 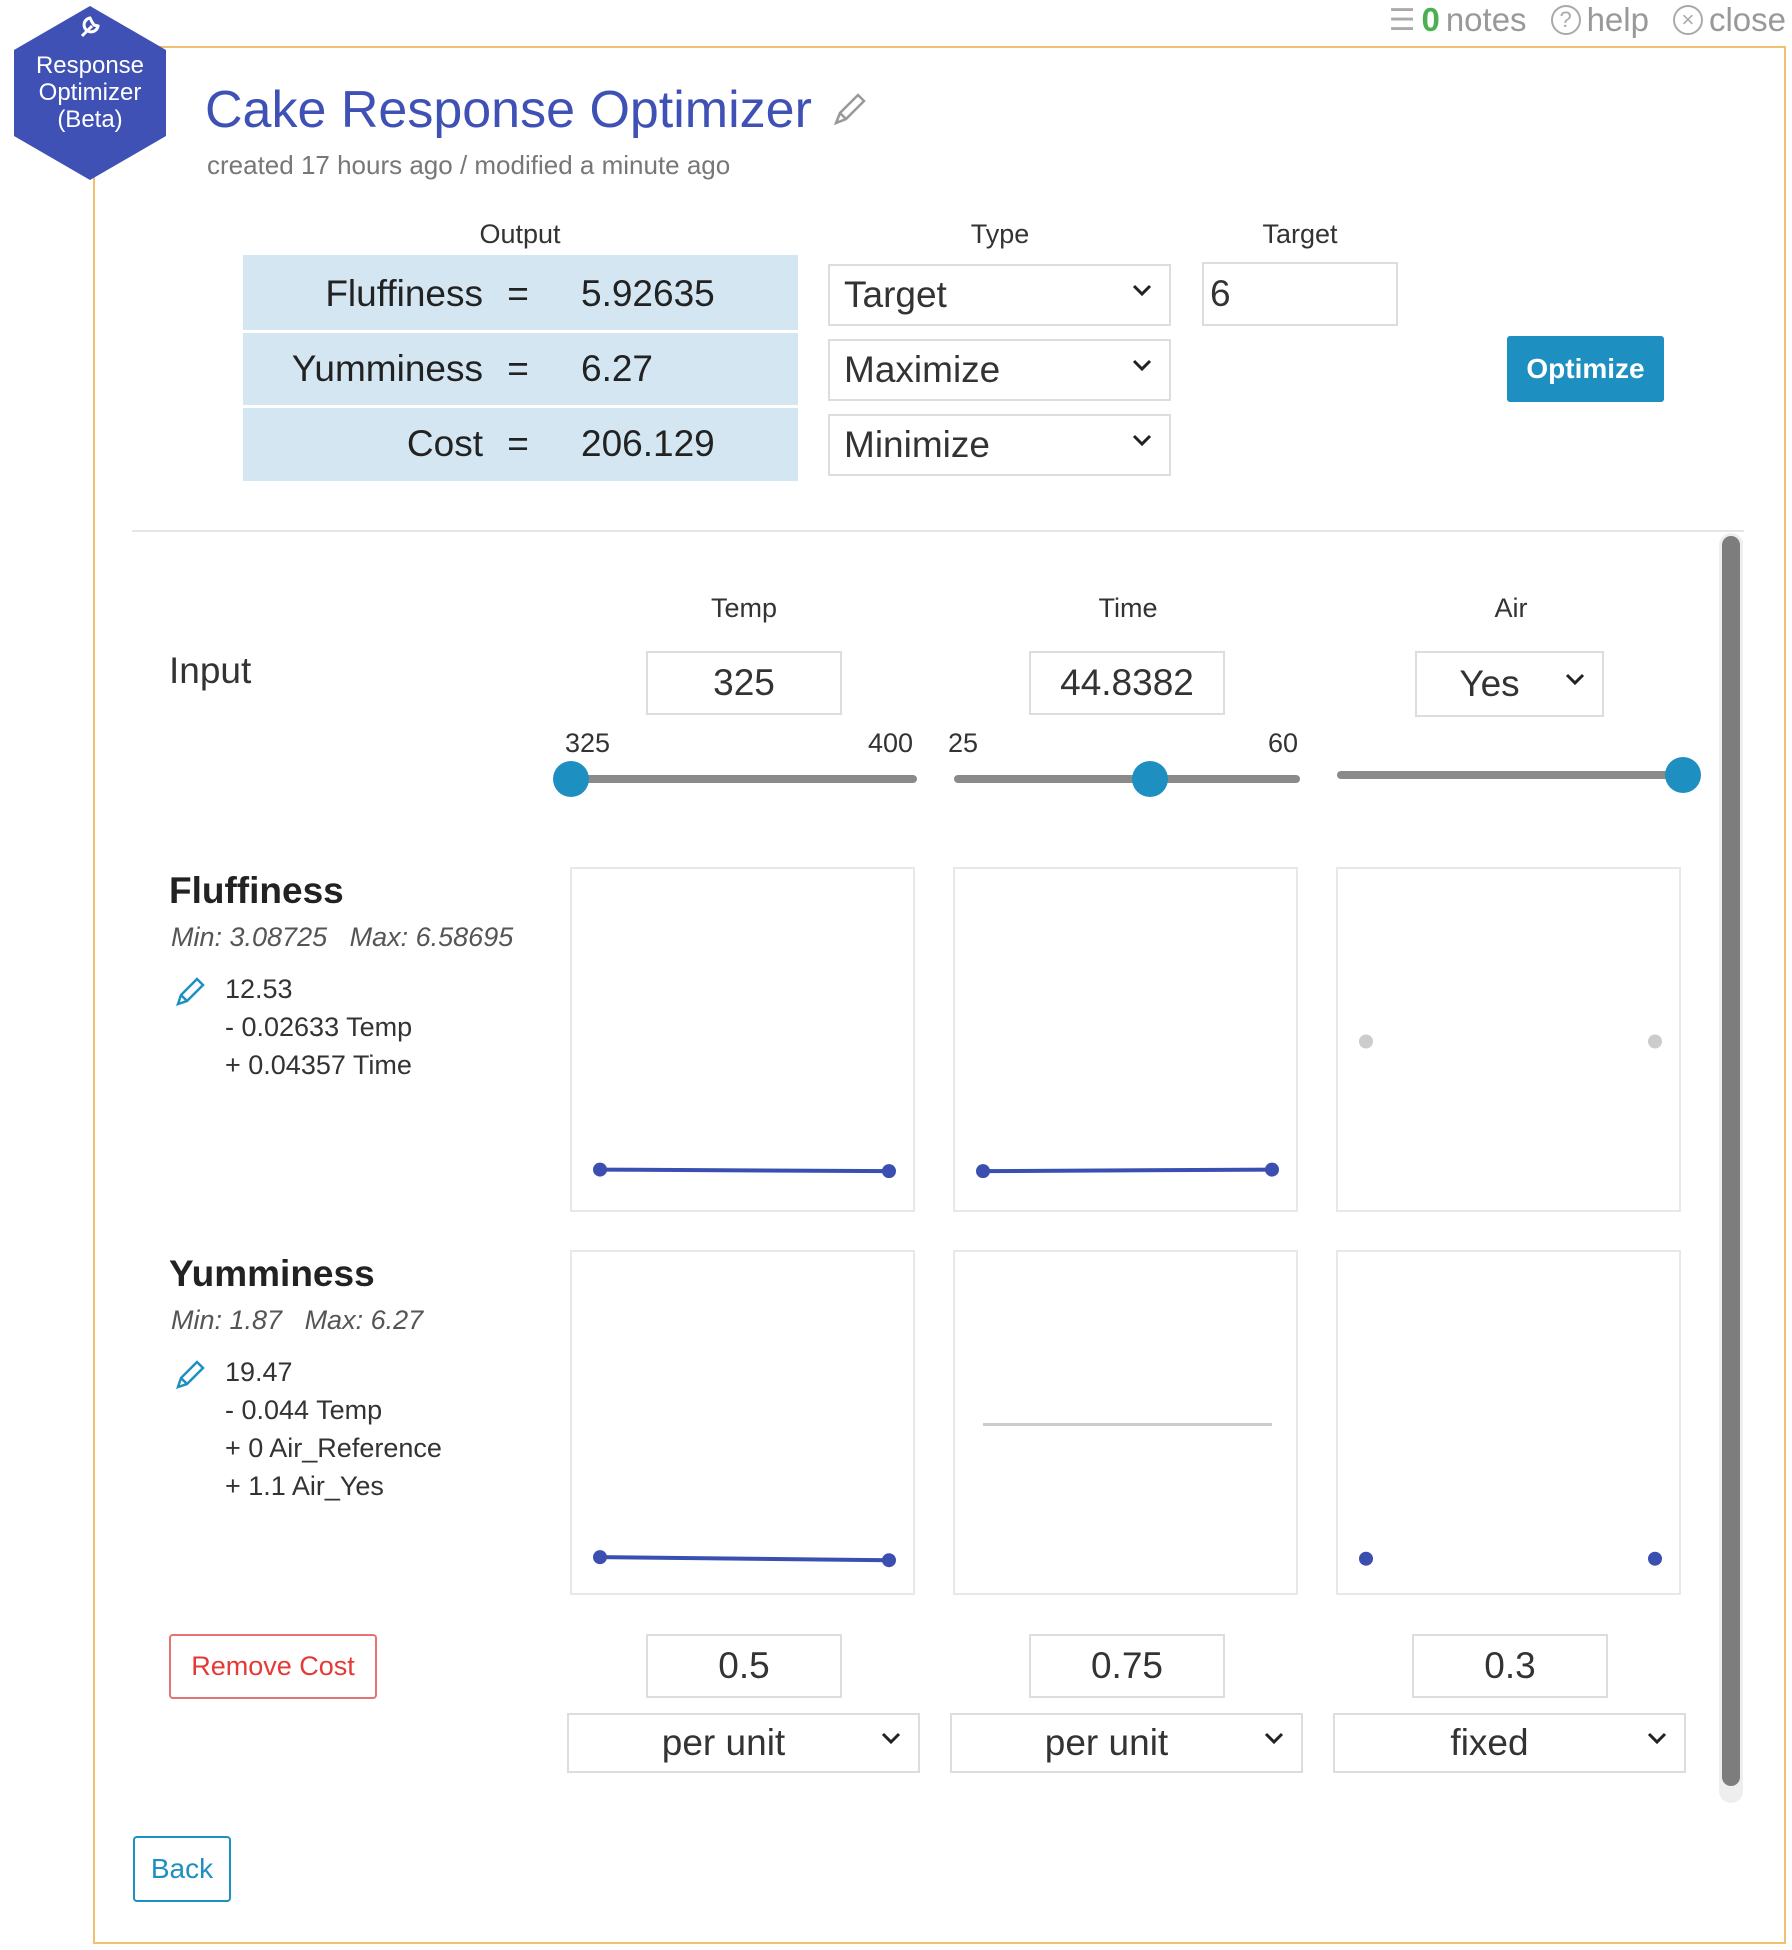 I want to click on help-link: ? help, so click(x=1599, y=20).